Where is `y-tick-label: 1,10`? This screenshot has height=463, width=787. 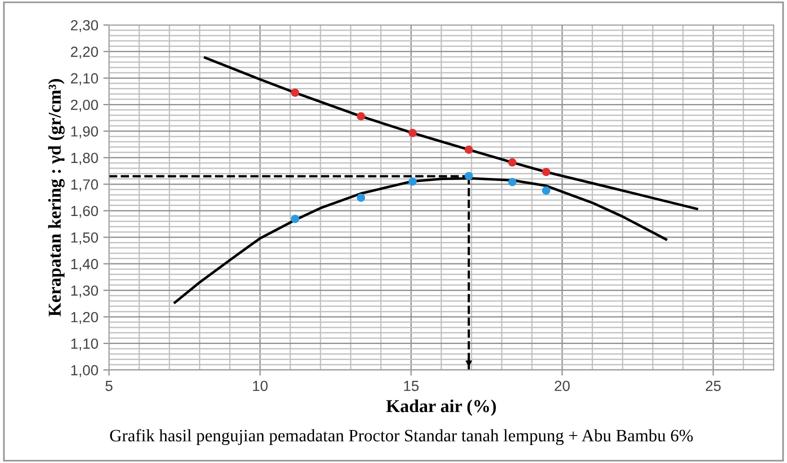 y-tick-label: 1,10 is located at coordinates (84, 344).